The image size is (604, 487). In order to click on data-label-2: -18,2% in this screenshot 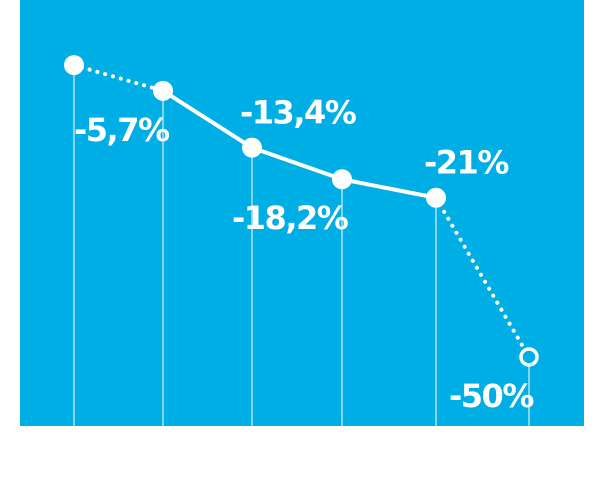, I will do `click(290, 218)`.